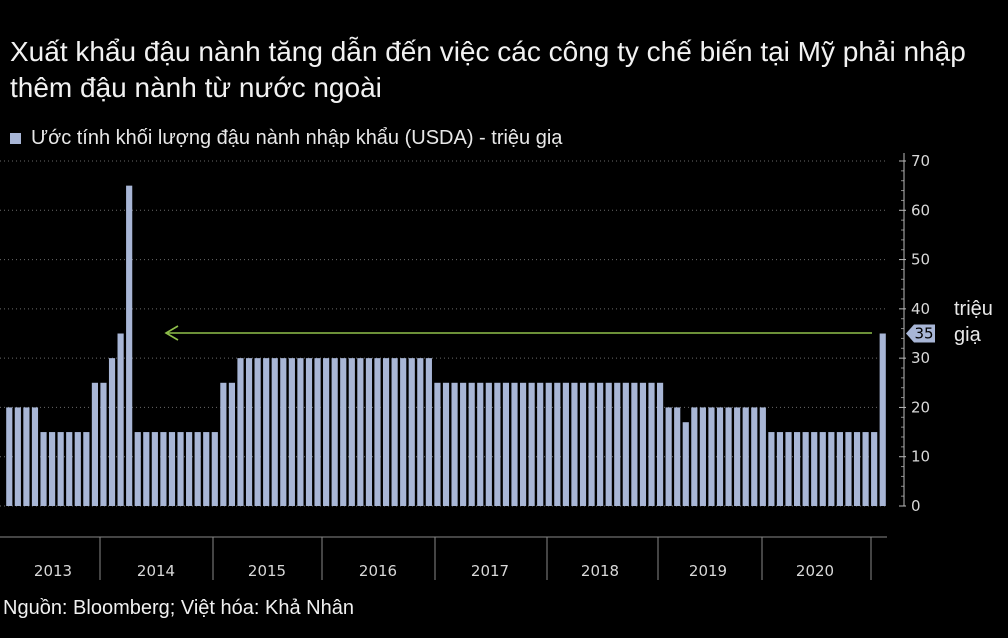 Image resolution: width=1008 pixels, height=638 pixels. What do you see at coordinates (15, 138) in the screenshot?
I see `legend-swatch` at bounding box center [15, 138].